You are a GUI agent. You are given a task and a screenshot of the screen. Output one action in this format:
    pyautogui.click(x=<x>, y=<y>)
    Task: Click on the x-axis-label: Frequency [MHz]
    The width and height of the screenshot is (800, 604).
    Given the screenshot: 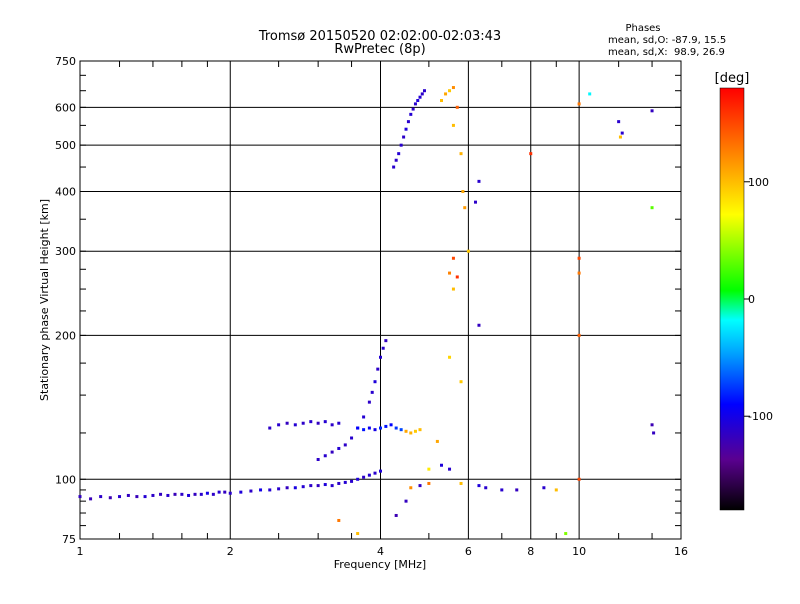 What is the action you would take?
    pyautogui.click(x=380, y=564)
    